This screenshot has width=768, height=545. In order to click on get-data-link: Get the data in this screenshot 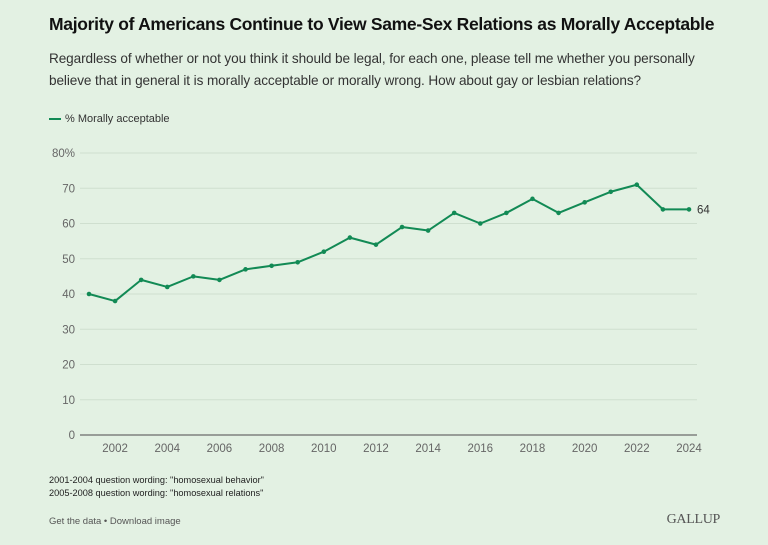, I will do `click(75, 521)`.